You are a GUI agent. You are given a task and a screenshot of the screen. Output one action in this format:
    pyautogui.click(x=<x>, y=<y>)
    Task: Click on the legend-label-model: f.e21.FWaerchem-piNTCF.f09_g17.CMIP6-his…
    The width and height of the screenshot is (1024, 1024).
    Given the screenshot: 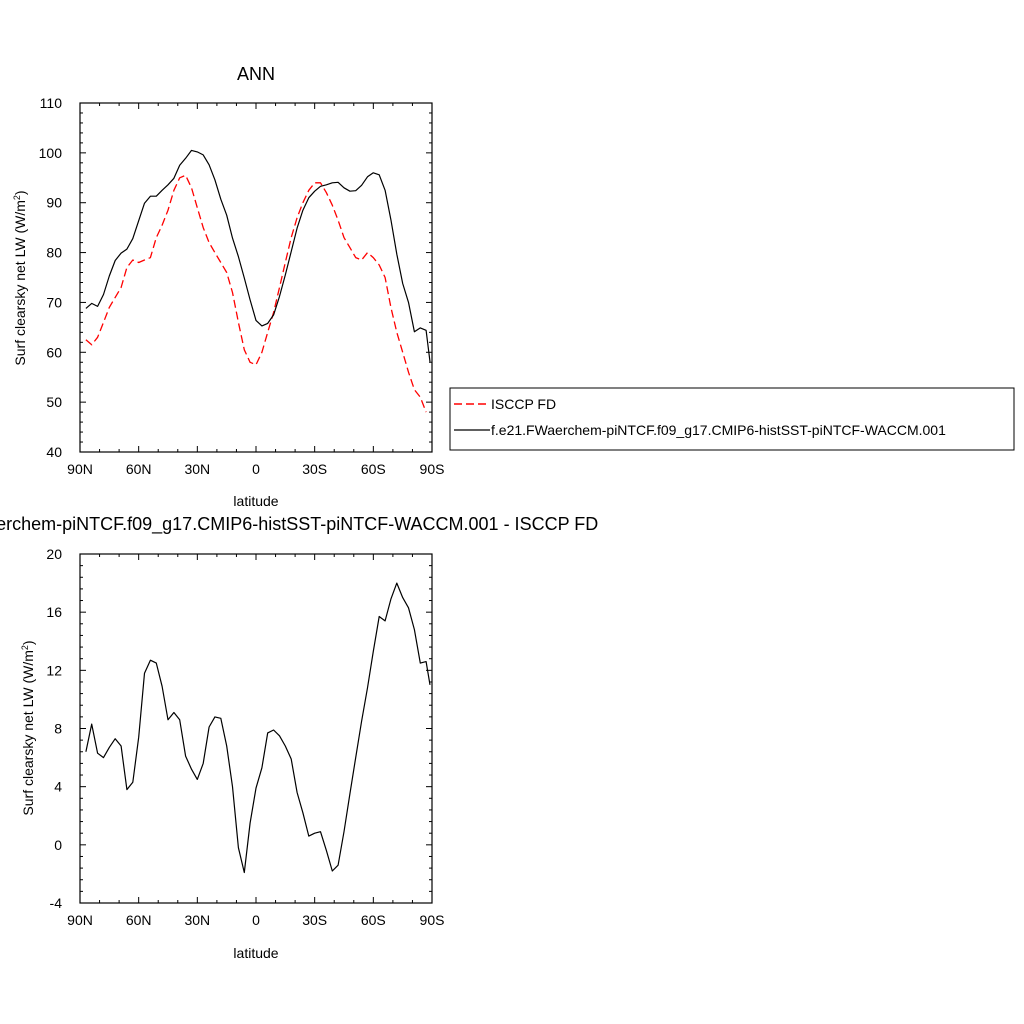 What is the action you would take?
    pyautogui.click(x=718, y=430)
    